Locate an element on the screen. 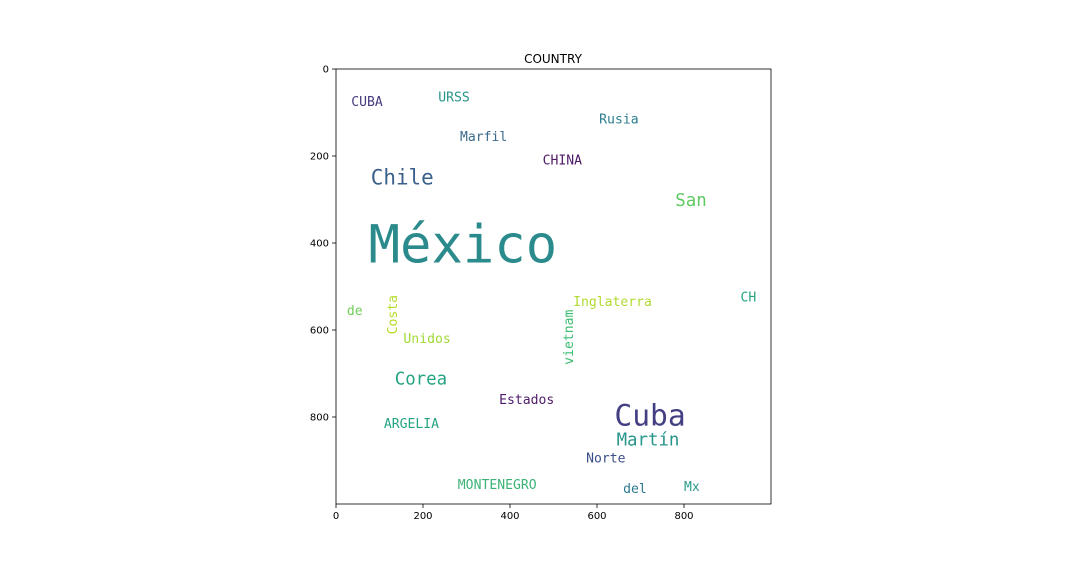 Image resolution: width=1080 pixels, height=576 pixels. x-tick-label-0: 0 is located at coordinates (336, 516).